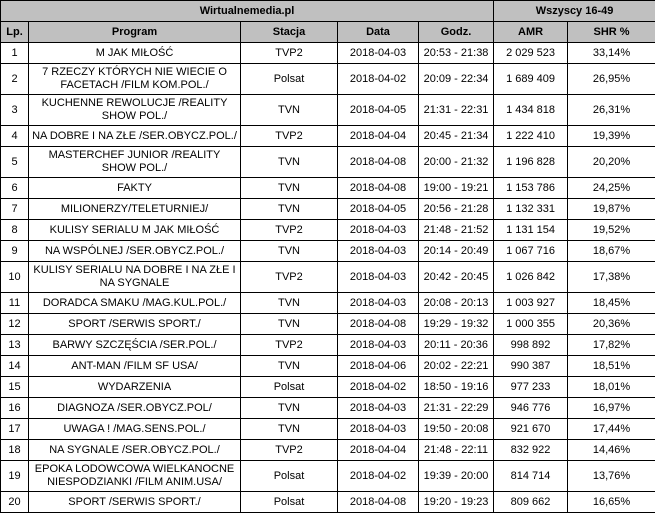  Describe the element at coordinates (456, 230) in the screenshot. I see `cell-godz: 21:48 - 21:52` at that location.